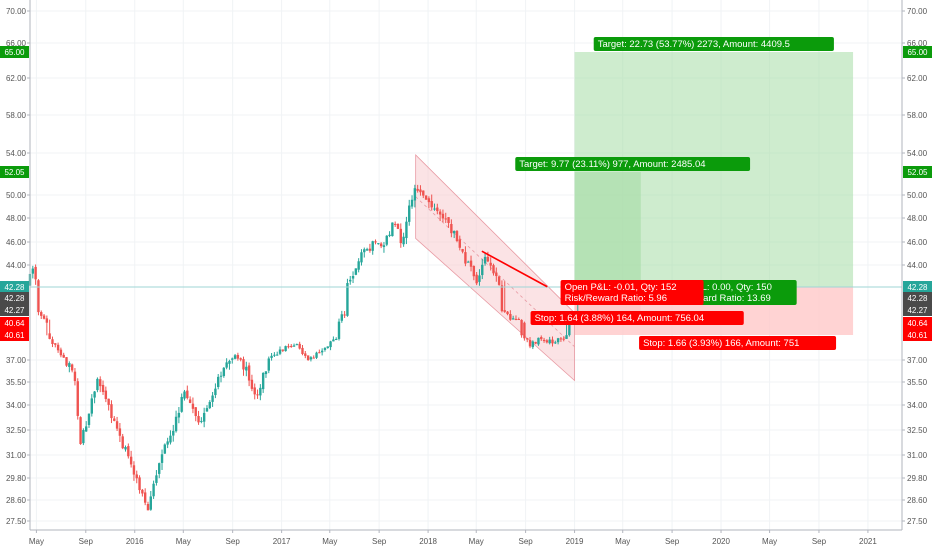  I want to click on right-tick-label: 54.00, so click(917, 153).